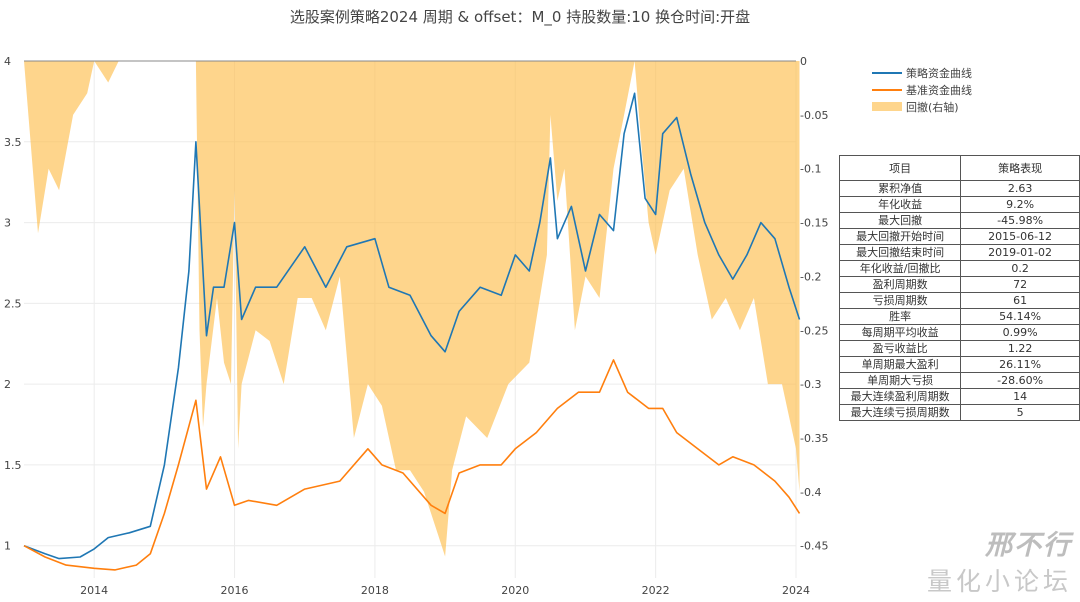 Image resolution: width=1080 pixels, height=602 pixels. I want to click on stats-row: 亏损周期数 61, so click(959, 300).